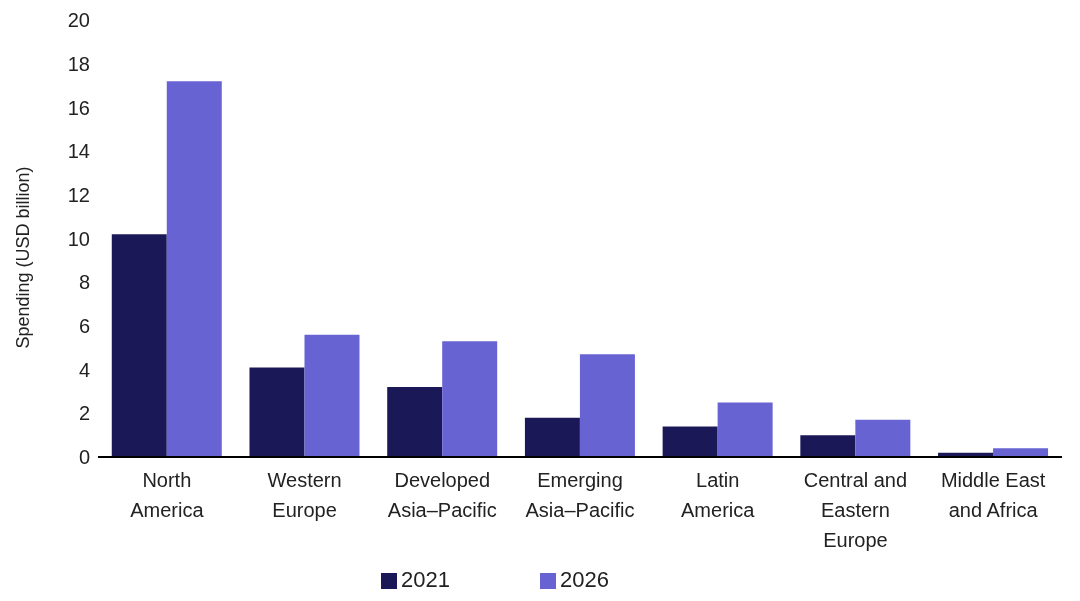 The image size is (1080, 601). Describe the element at coordinates (584, 579) in the screenshot. I see `legend-label: 2026` at that location.